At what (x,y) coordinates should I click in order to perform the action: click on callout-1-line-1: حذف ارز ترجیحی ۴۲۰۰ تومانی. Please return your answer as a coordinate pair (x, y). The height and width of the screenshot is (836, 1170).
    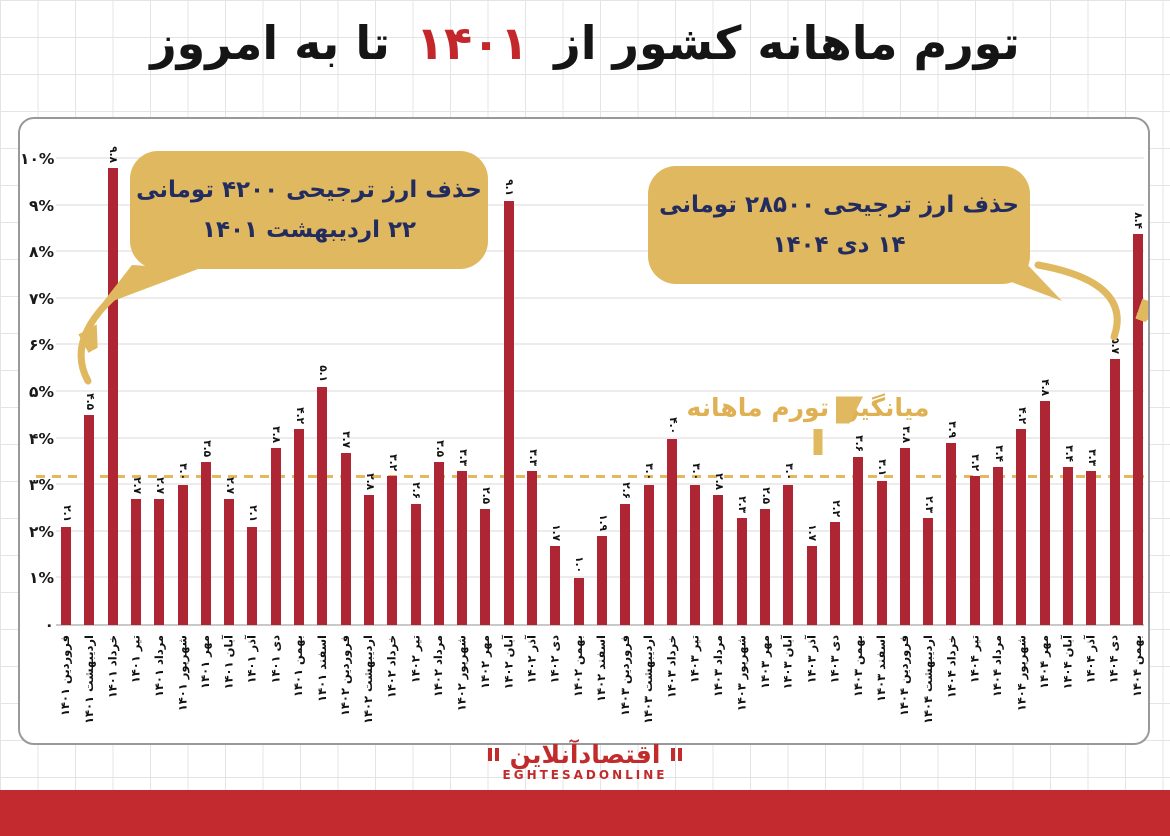
    Looking at the image, I should click on (309, 189).